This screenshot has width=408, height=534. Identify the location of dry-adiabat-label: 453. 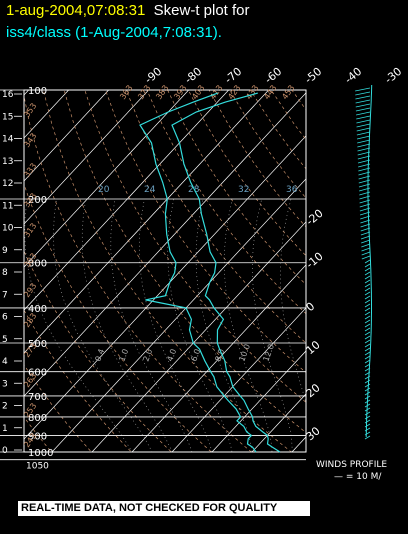
(288, 92).